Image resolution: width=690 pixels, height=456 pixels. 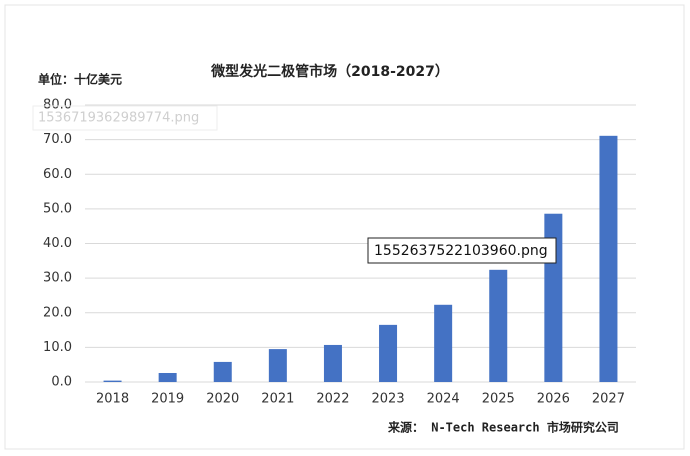 I want to click on y-tick-label: 30.0, so click(x=57, y=278).